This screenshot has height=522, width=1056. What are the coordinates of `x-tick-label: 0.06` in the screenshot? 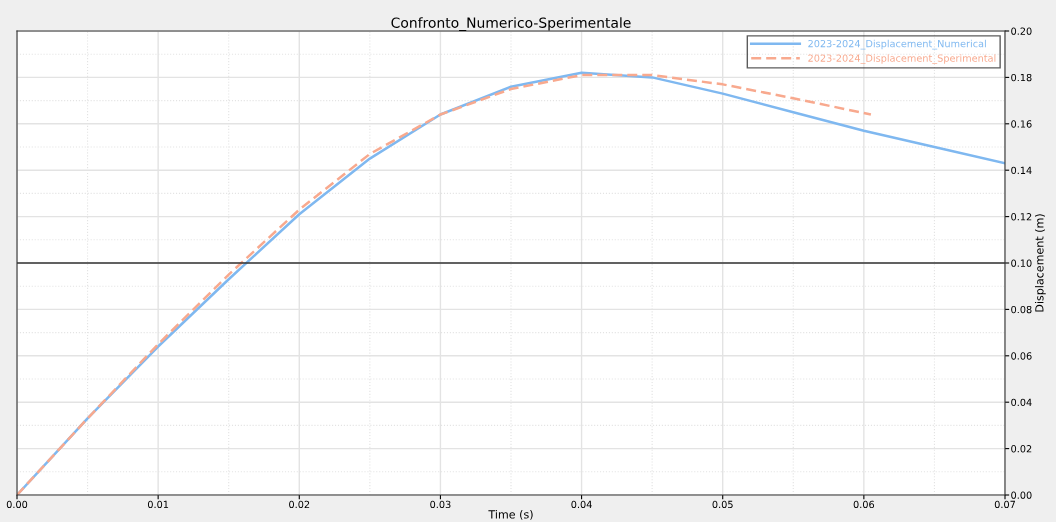 It's located at (864, 504).